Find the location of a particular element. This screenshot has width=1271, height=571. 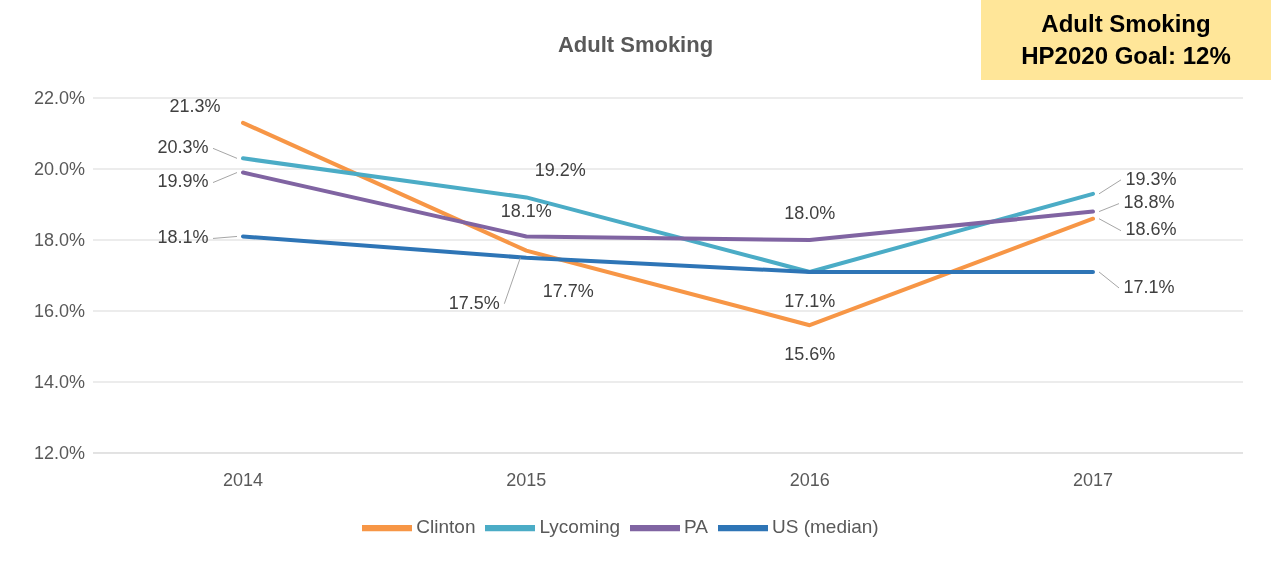

chart-title: Adult Smoking is located at coordinates (635, 44).